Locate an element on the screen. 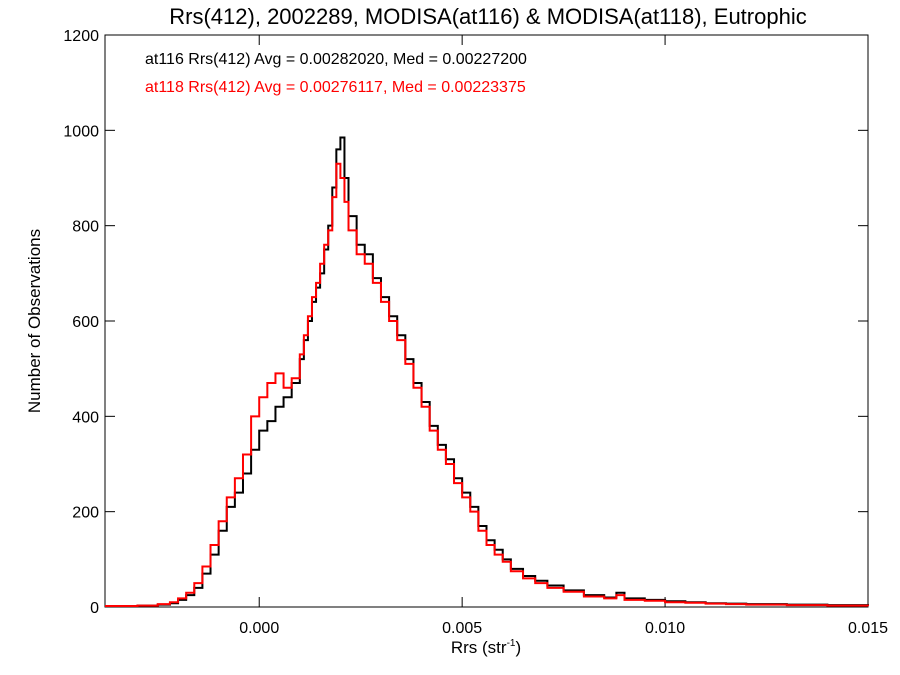  x-axis-label: Rrs (str-1) is located at coordinates (486, 647).